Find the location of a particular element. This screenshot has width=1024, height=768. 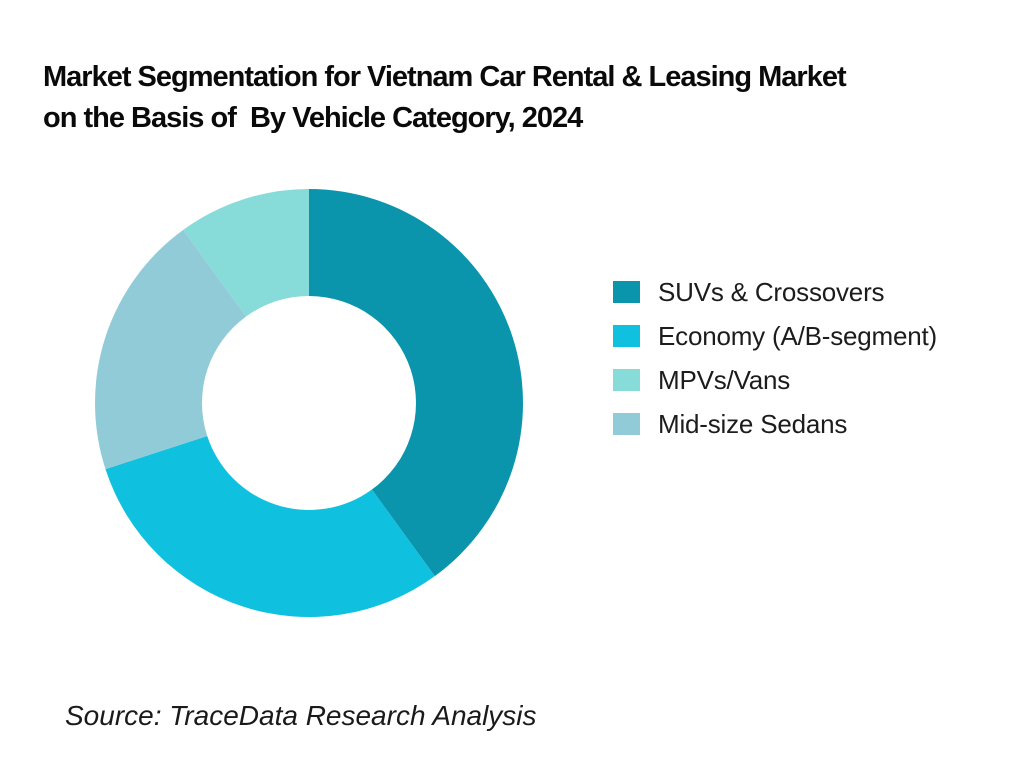

donut-slice-economy-a-b-segment is located at coordinates (270, 527).